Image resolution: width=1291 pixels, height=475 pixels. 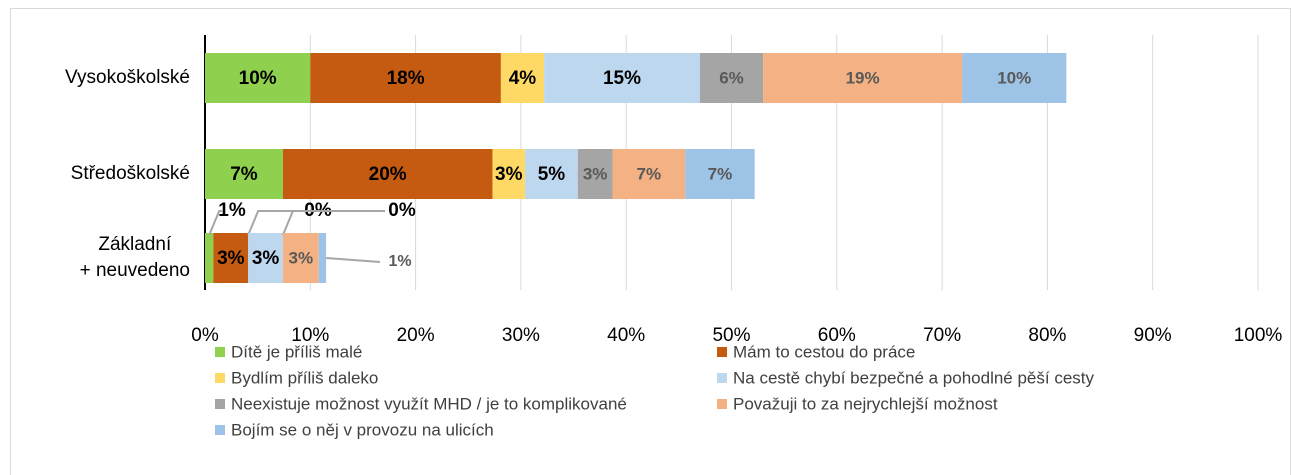 What do you see at coordinates (205, 335) in the screenshot?
I see `x-tick-label: 0%` at bounding box center [205, 335].